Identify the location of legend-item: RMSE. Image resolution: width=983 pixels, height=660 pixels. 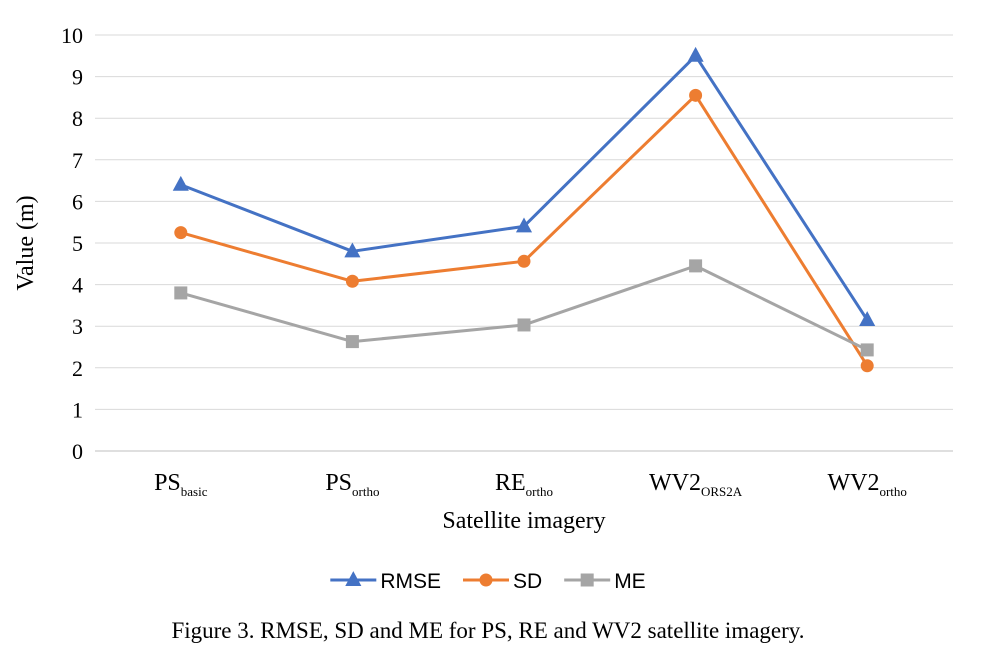
(385, 581).